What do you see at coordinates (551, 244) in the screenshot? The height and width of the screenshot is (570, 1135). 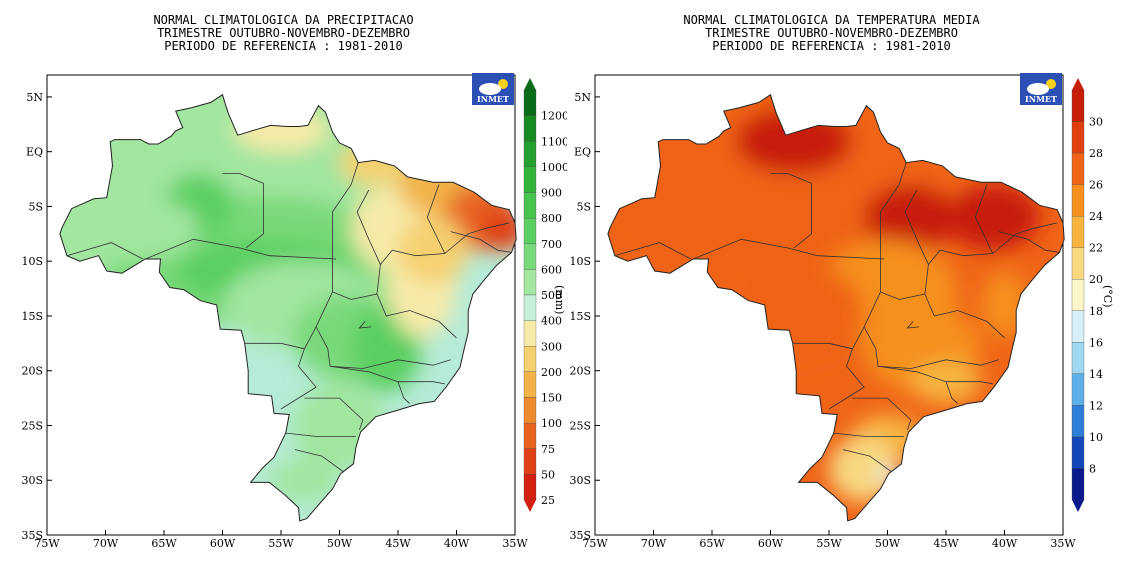 I see `colorbar-label: 700` at bounding box center [551, 244].